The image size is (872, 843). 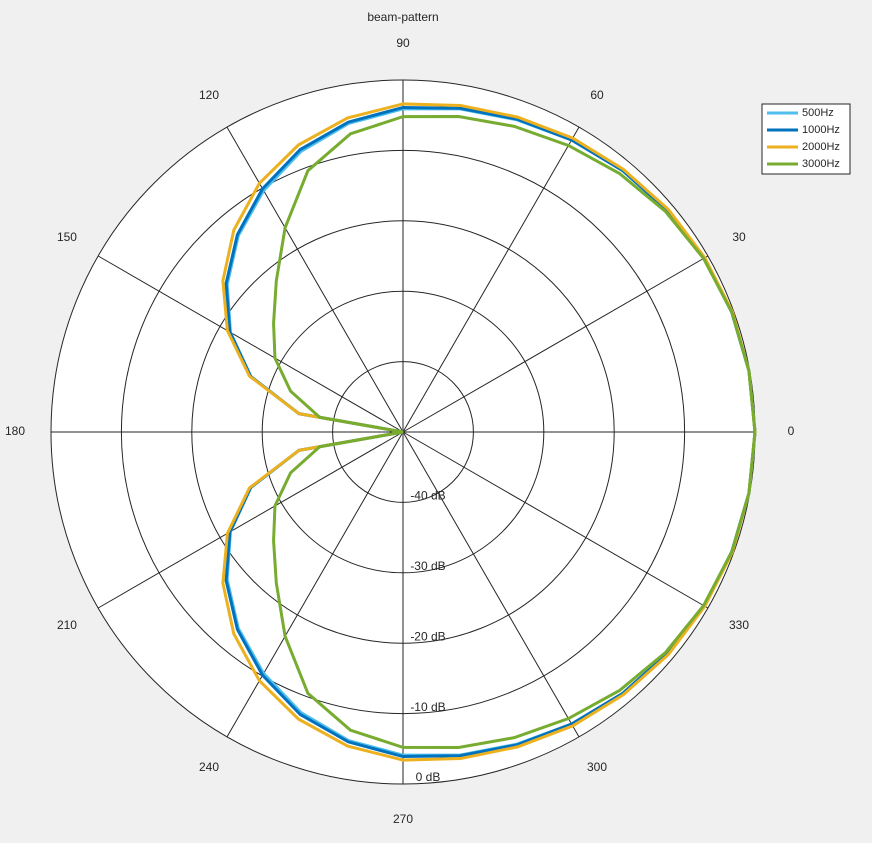 I want to click on theta-tick-label: 30, so click(x=739, y=237).